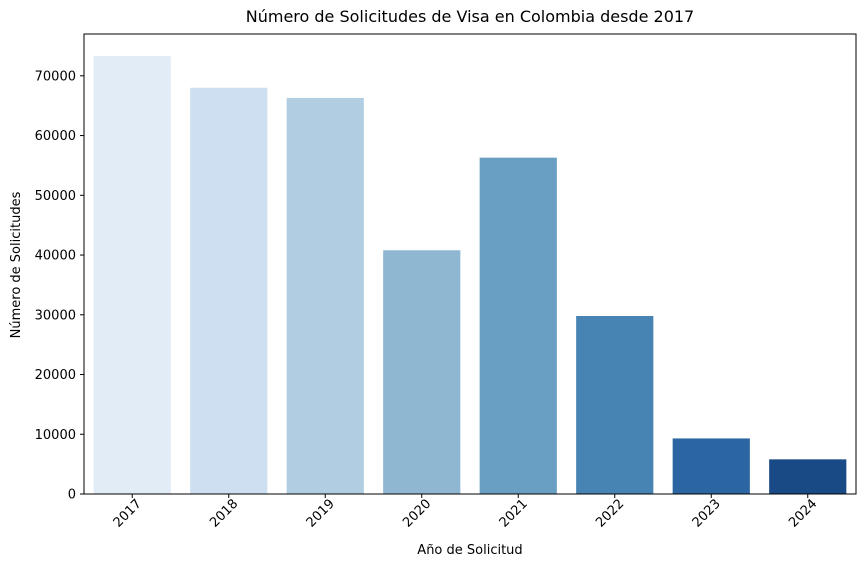 Image resolution: width=868 pixels, height=568 pixels. I want to click on x-tick-label: 2021, so click(514, 514).